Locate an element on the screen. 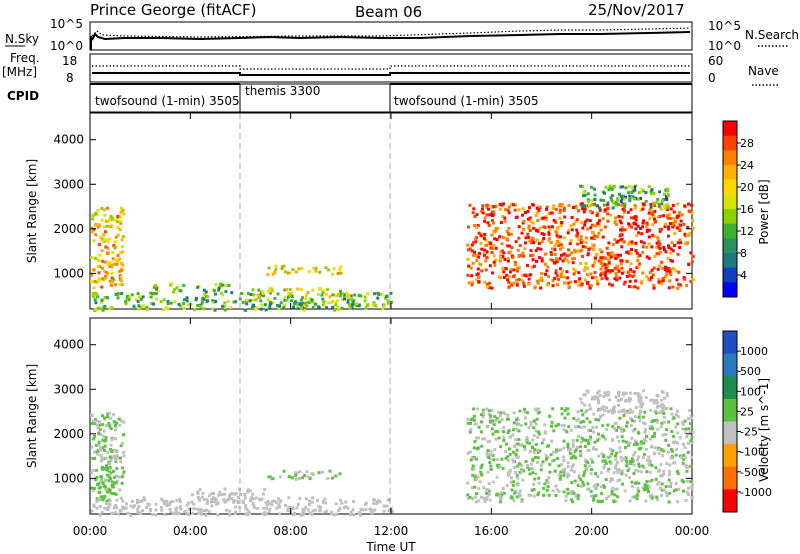 Image resolution: width=800 pixels, height=554 pixels. freq-tick-low: 8 is located at coordinates (70, 78).